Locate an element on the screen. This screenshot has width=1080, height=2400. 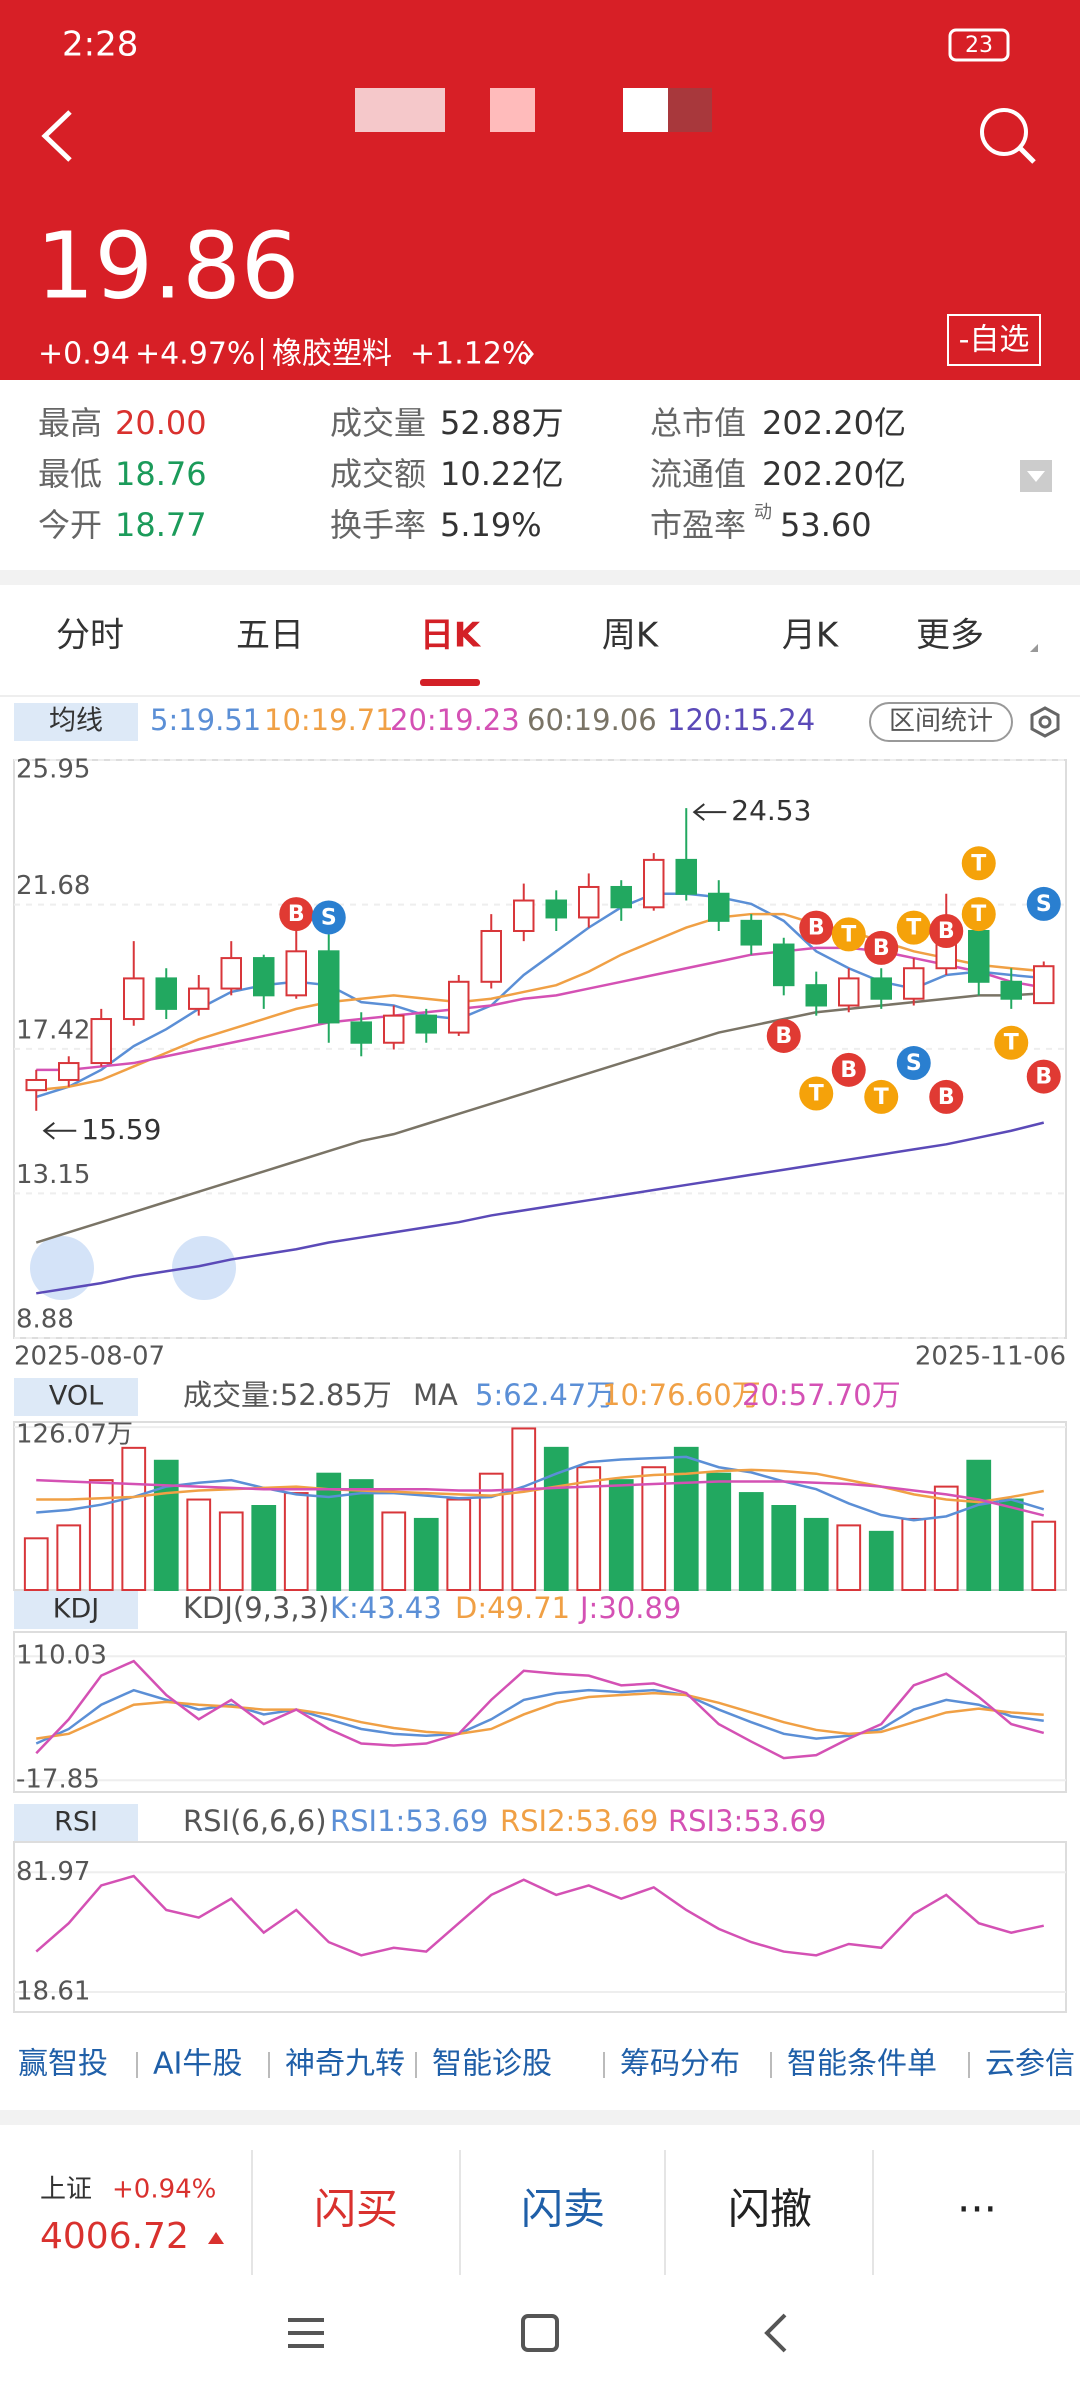
tab: 周K is located at coordinates (631, 636).